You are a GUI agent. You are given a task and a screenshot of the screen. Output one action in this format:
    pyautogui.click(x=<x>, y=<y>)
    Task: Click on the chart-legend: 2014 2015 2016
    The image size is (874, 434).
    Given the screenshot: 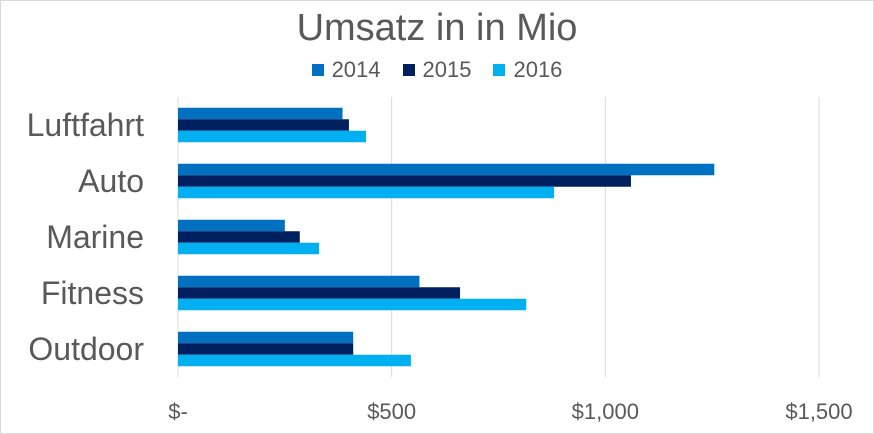 What is the action you would take?
    pyautogui.click(x=437, y=70)
    